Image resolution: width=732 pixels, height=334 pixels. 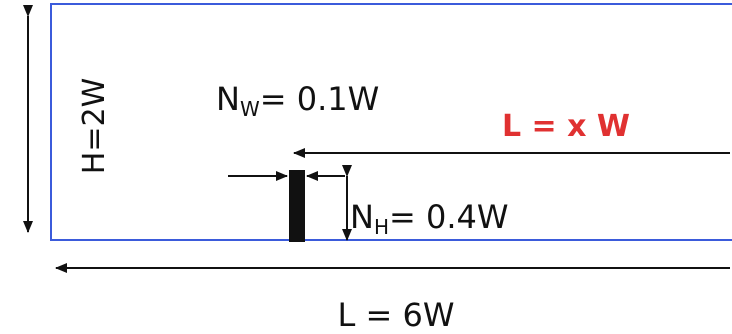 I want to click on distance-label: L = x W, so click(x=566, y=126).